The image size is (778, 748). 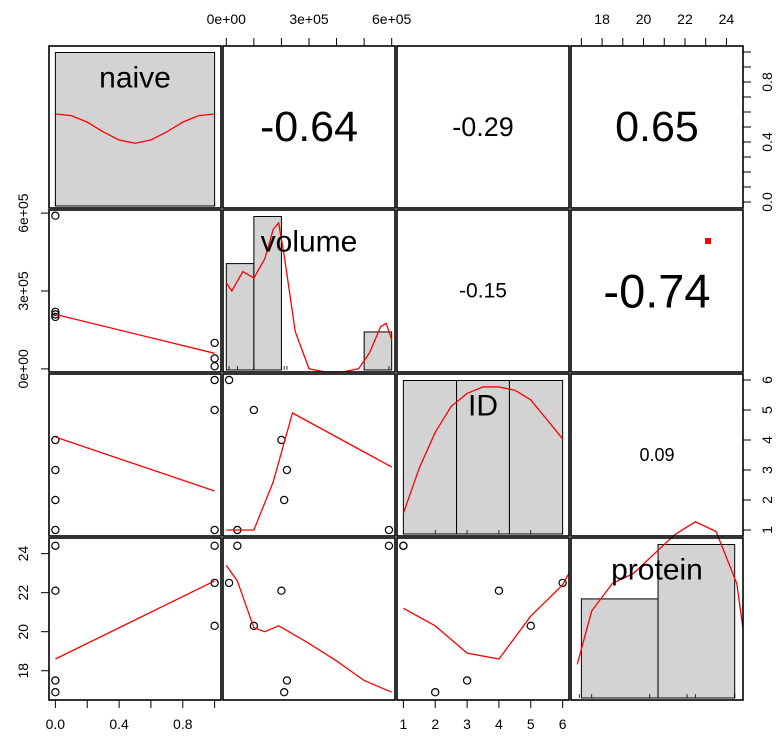 What do you see at coordinates (309, 127) in the screenshot?
I see `correlation-label-naive-volume: -0.64` at bounding box center [309, 127].